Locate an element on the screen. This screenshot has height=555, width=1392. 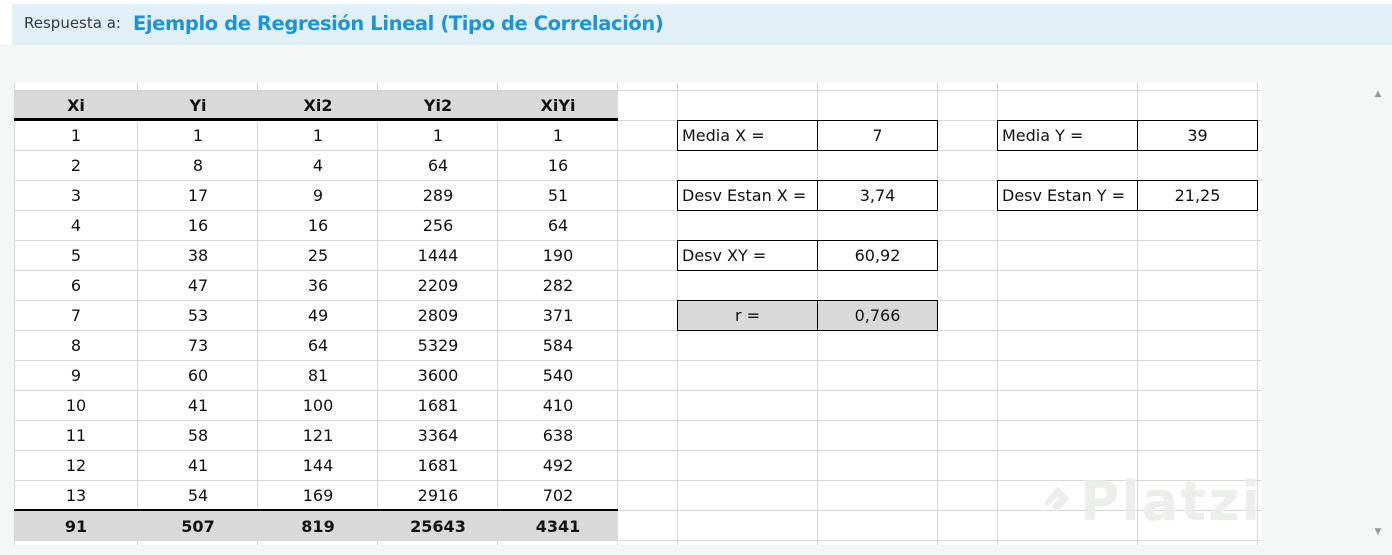
table-cell-yi: 38 is located at coordinates (198, 255).